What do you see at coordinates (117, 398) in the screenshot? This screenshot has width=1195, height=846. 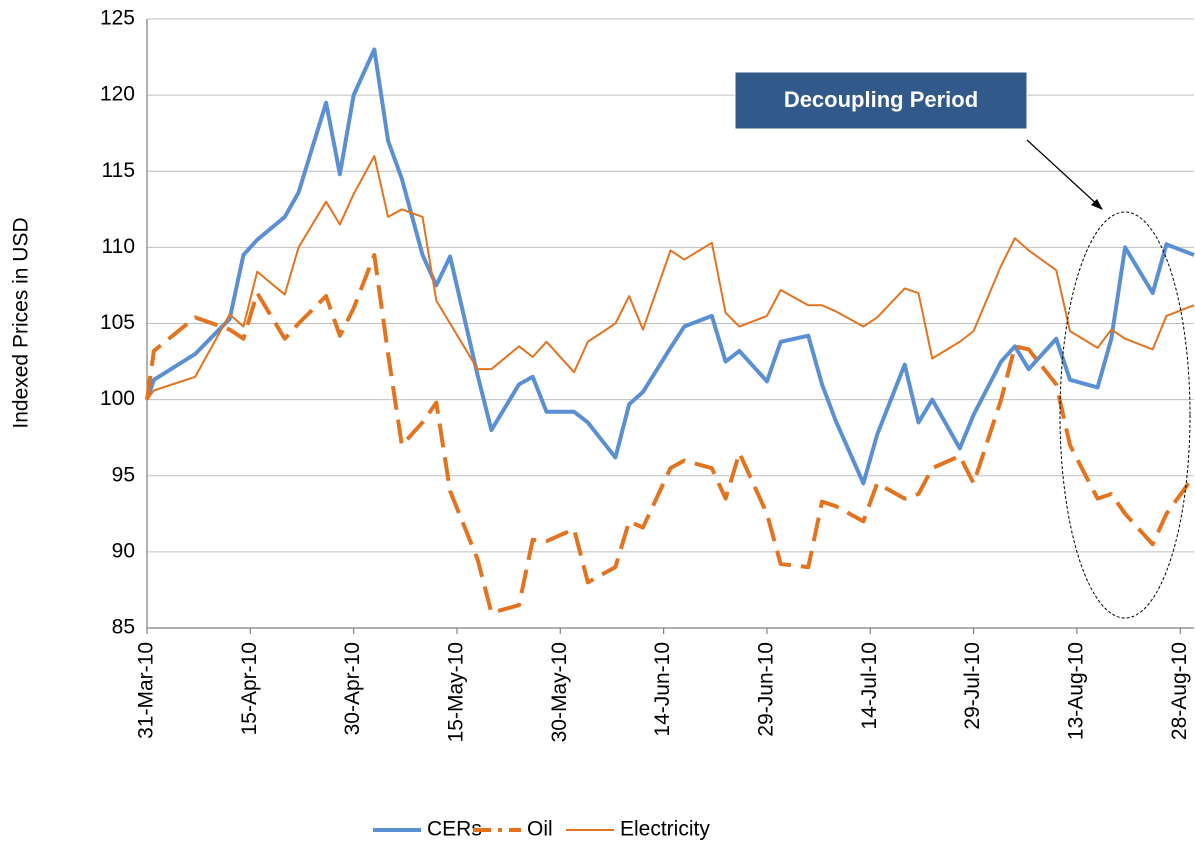 I see `y-tick-label: 100` at bounding box center [117, 398].